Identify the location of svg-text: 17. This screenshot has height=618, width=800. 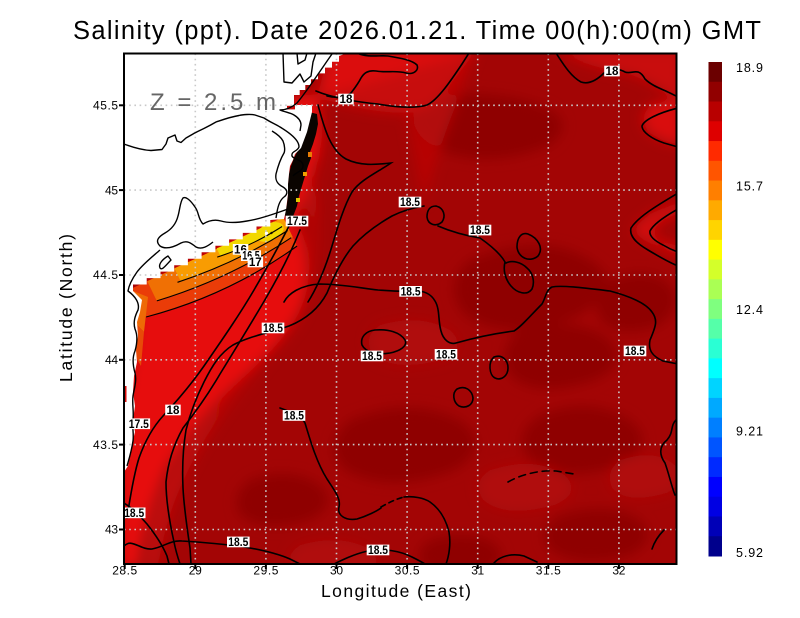
(255, 263).